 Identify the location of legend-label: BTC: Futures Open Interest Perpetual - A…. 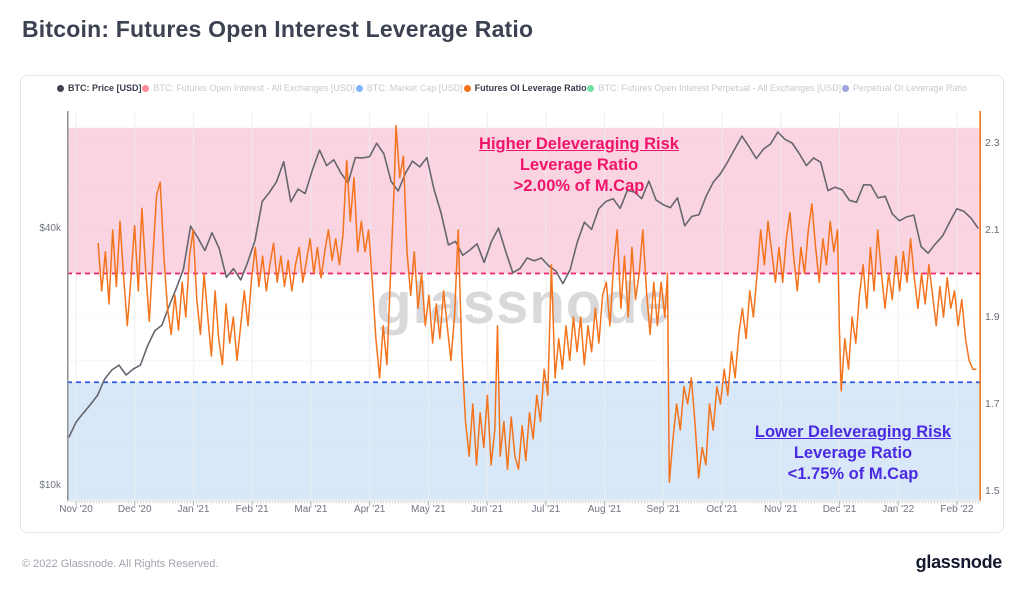
(720, 88).